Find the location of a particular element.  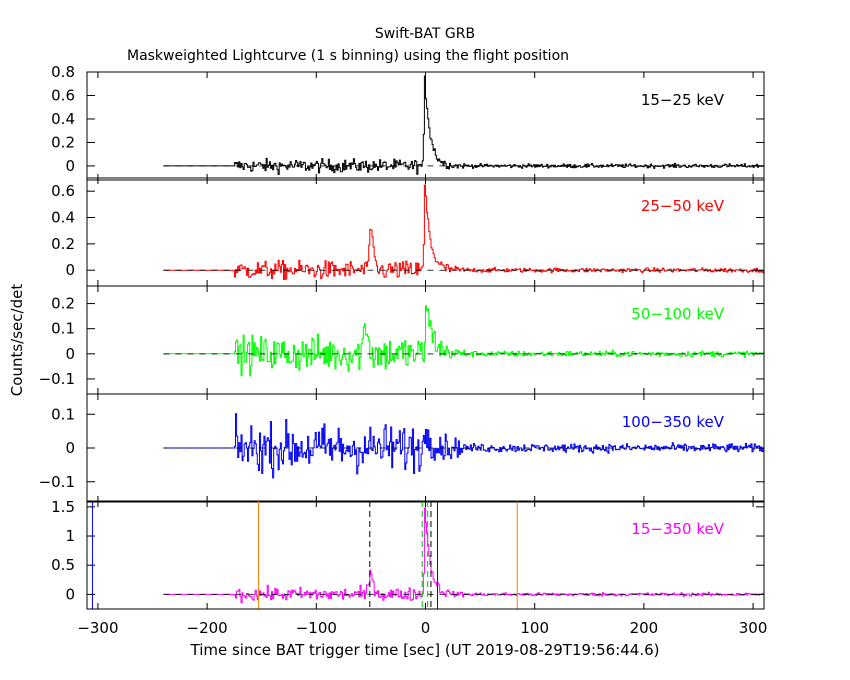

chart-title: Swift-BAT GRB is located at coordinates (425, 34).